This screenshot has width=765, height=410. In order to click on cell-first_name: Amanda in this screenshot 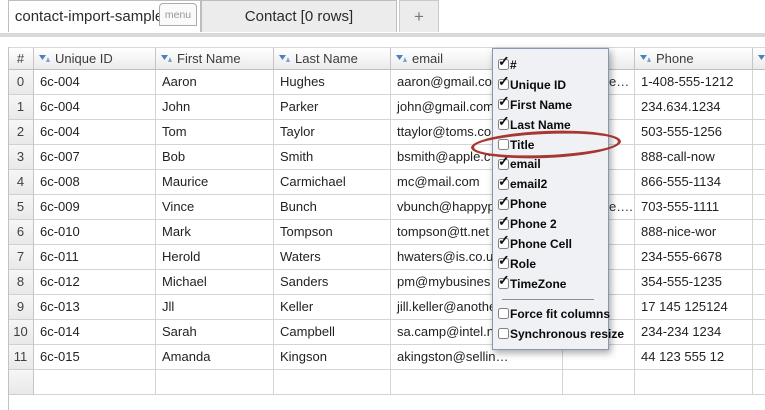, I will do `click(215, 357)`.